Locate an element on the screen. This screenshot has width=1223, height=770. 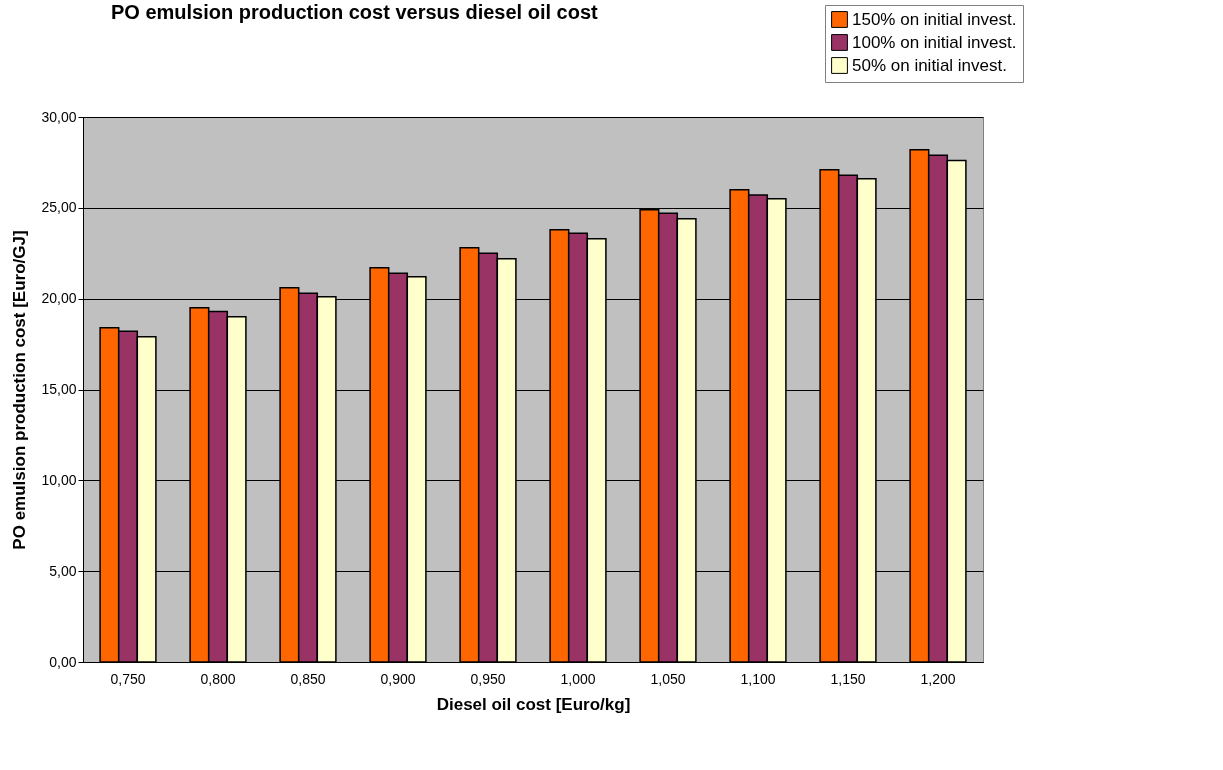
y-tick-label: 5,00 is located at coordinates (63, 570).